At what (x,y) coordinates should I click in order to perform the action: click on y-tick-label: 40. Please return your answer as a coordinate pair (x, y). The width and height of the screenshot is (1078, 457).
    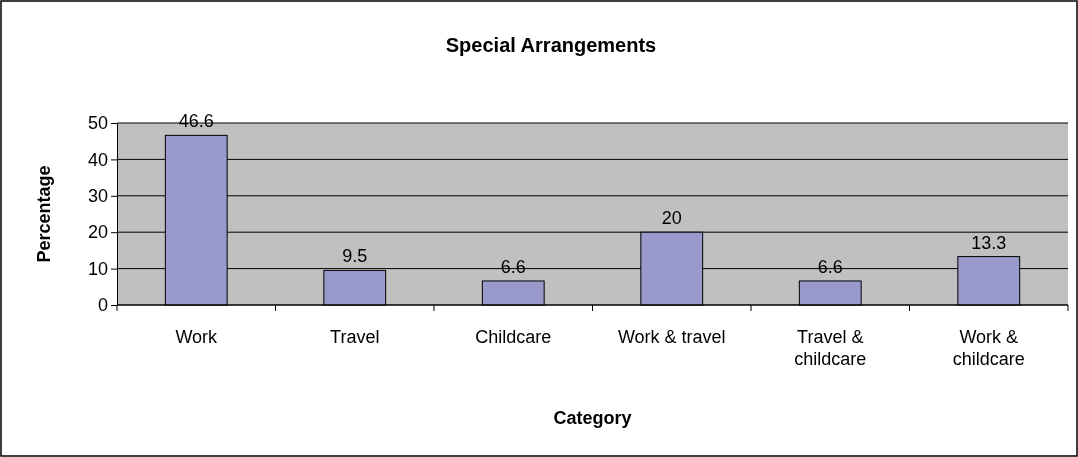
    Looking at the image, I should click on (97, 159).